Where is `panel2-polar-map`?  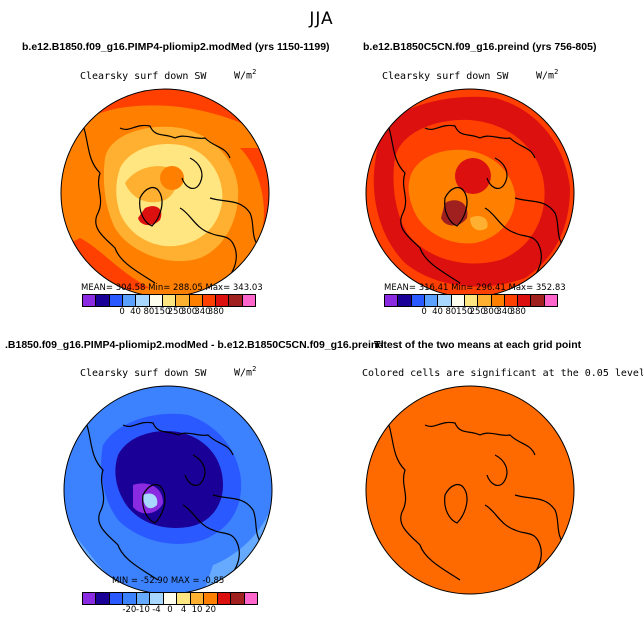
panel2-polar-map is located at coordinates (470, 193).